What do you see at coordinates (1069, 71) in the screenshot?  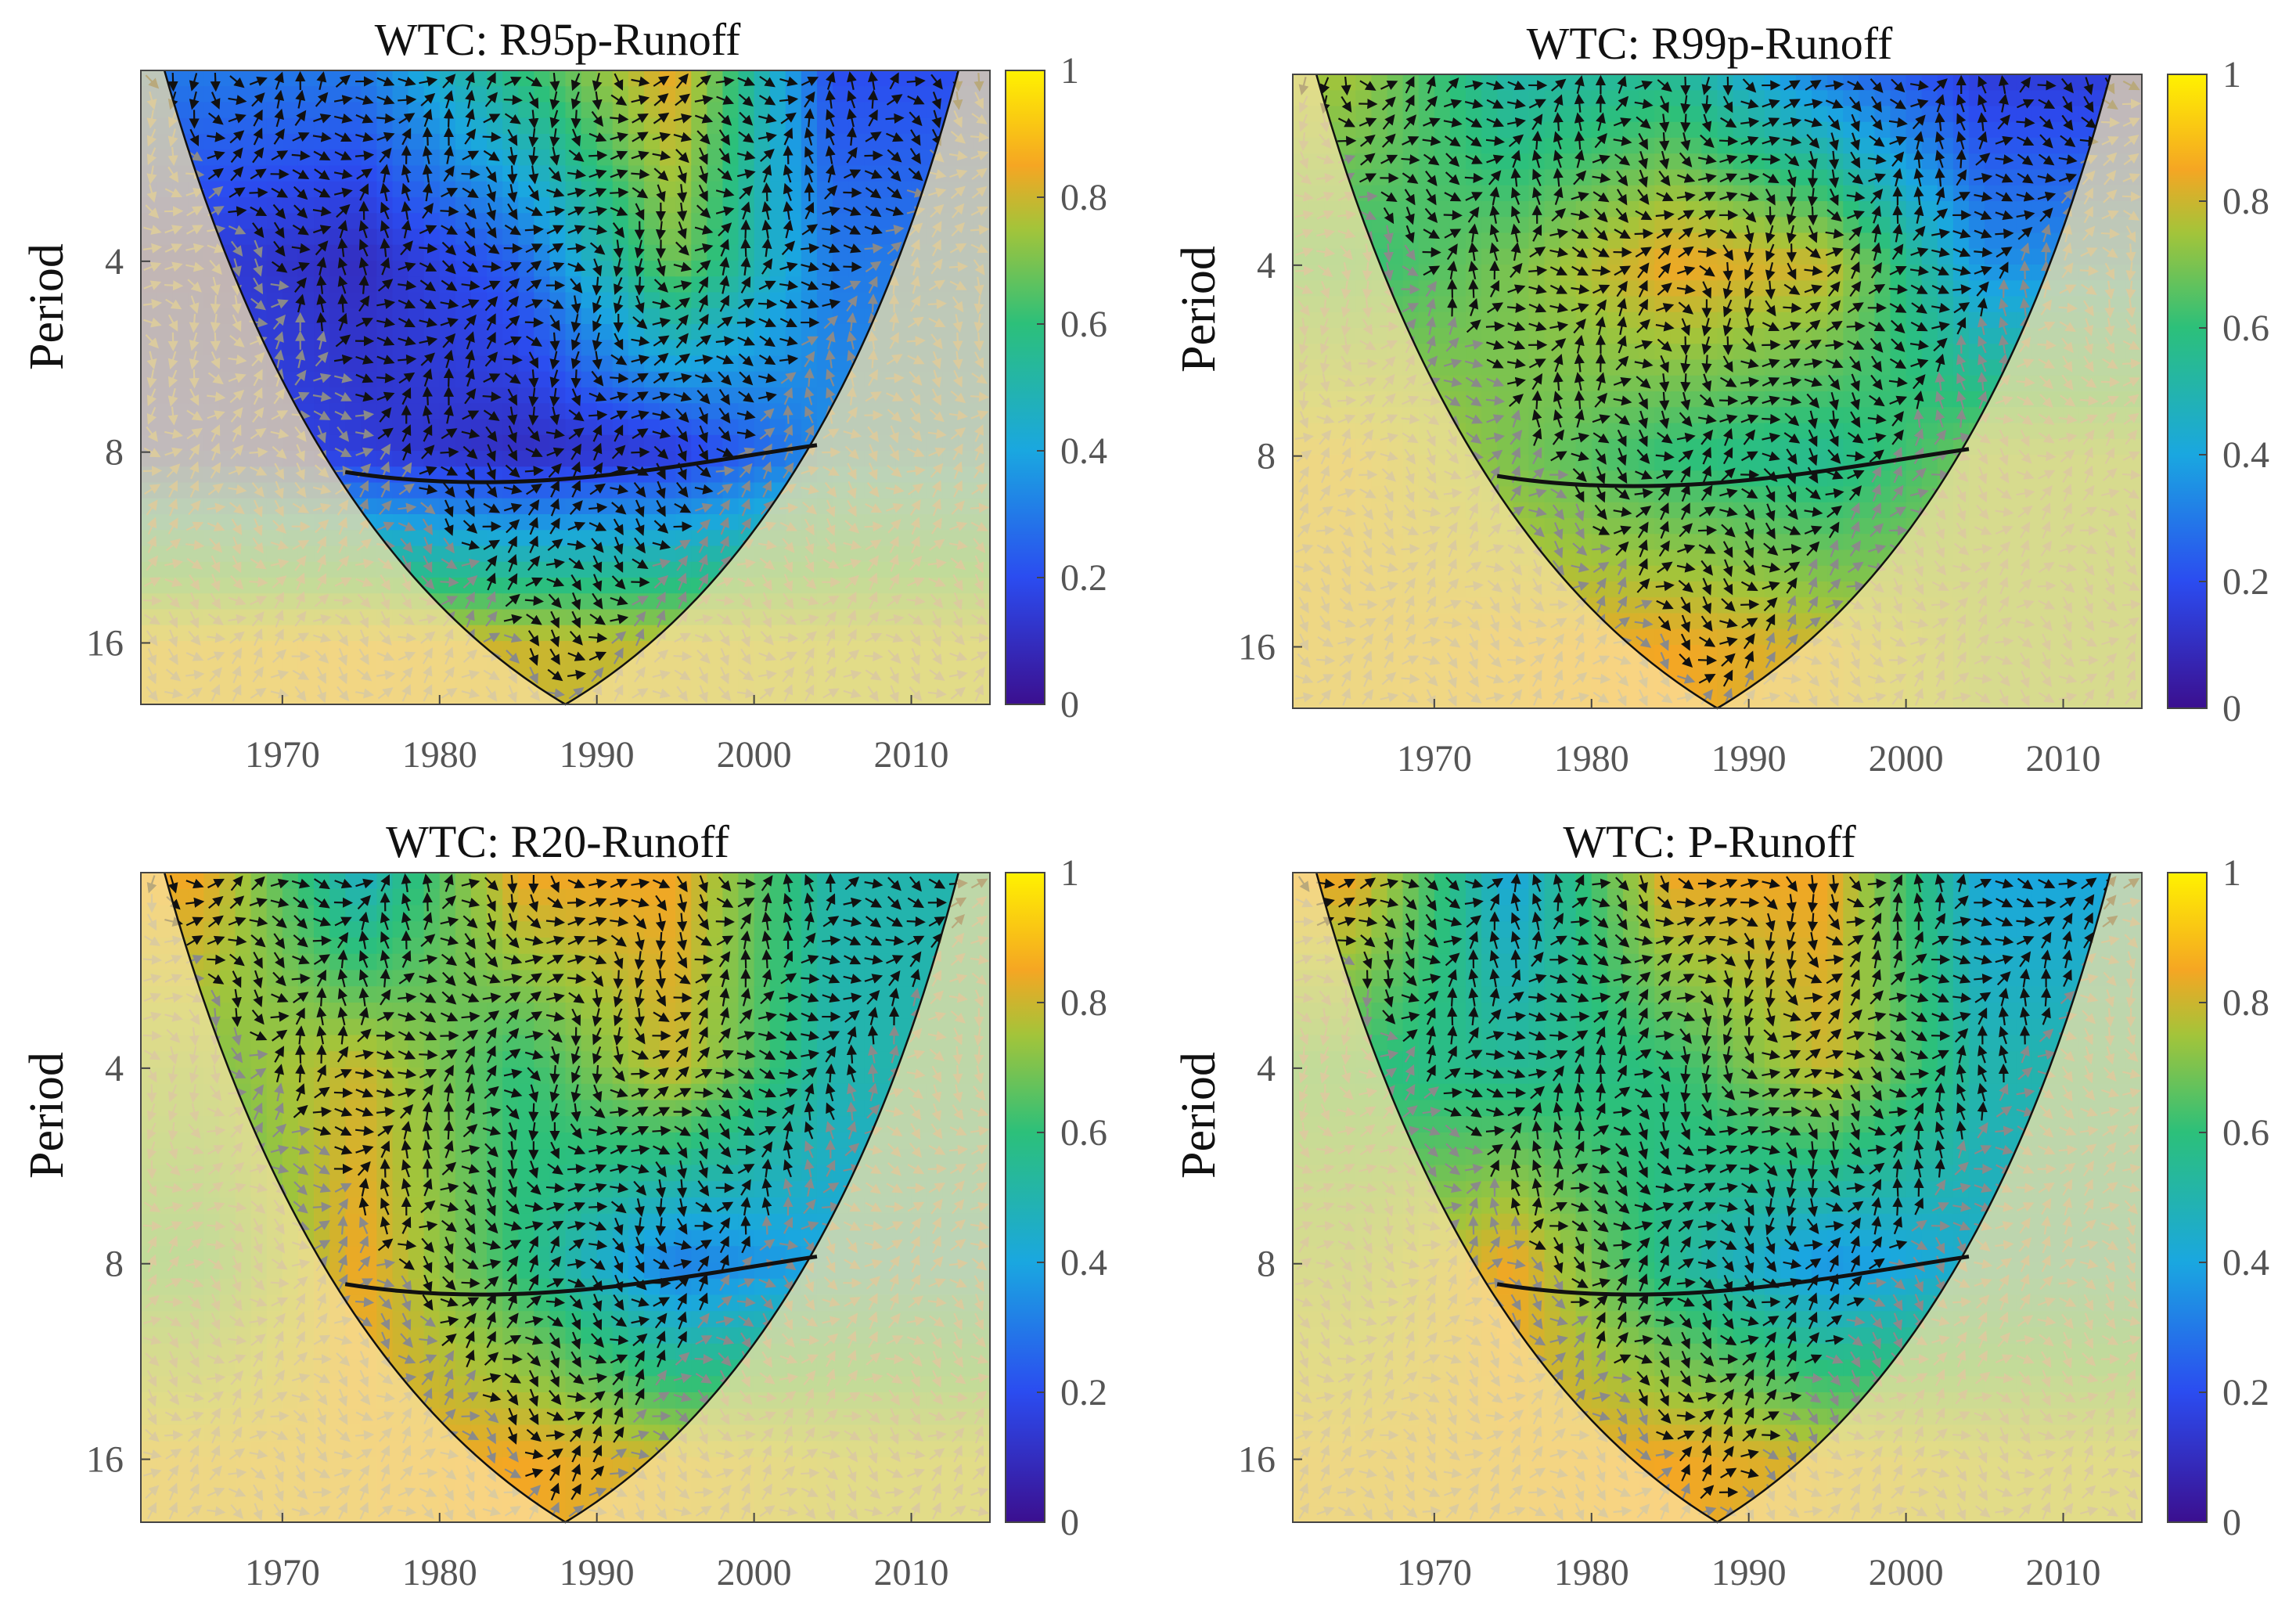 I see `colorbar-tick-label: 1` at bounding box center [1069, 71].